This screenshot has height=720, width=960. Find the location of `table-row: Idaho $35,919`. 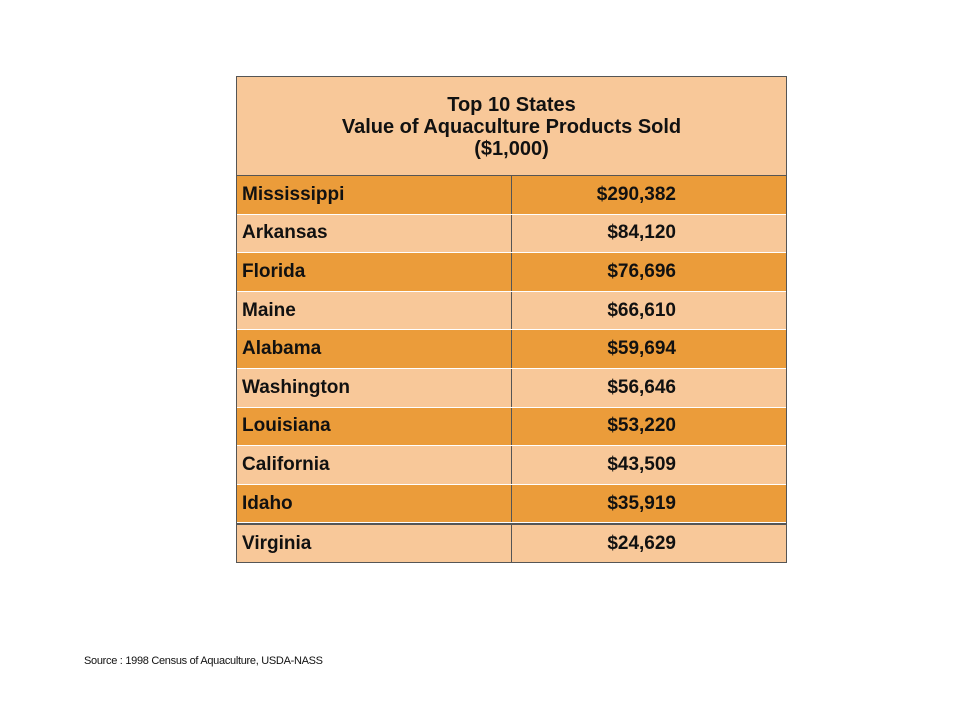

table-row: Idaho $35,919 is located at coordinates (511, 504).